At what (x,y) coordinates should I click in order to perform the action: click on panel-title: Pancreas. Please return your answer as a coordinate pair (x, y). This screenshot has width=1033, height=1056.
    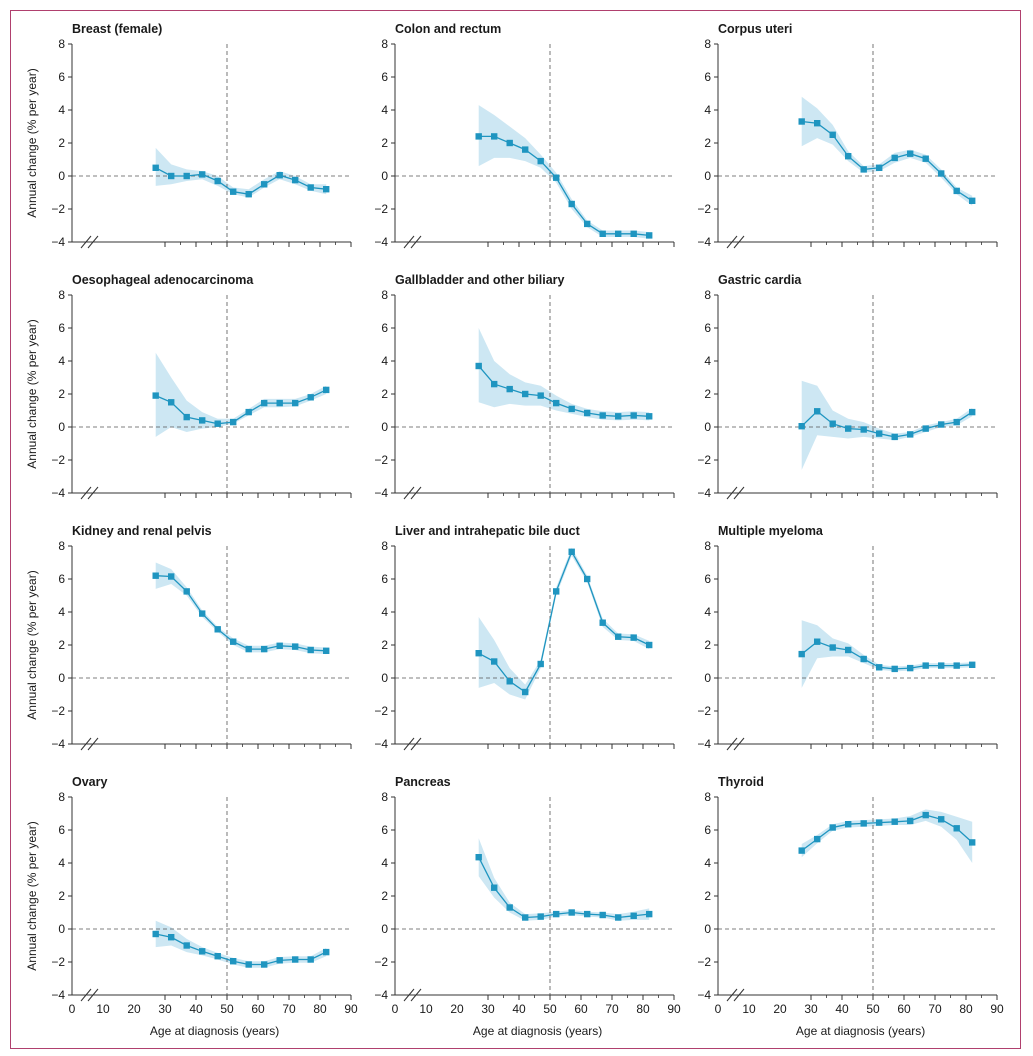
    Looking at the image, I should click on (423, 782).